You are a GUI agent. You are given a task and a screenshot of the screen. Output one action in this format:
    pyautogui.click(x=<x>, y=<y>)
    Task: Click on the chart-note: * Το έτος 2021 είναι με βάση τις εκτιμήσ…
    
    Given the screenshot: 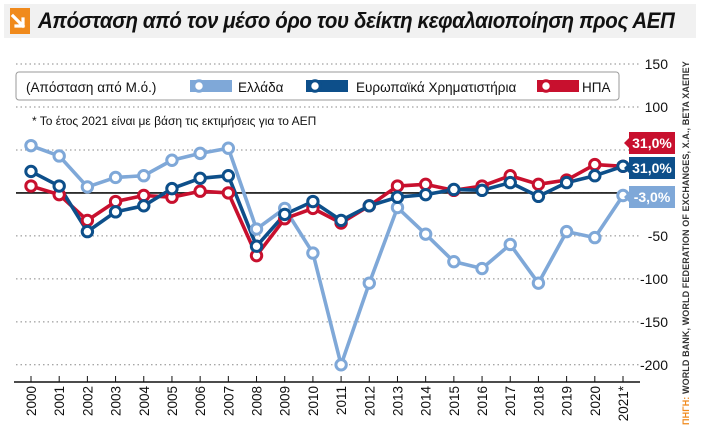 What is the action you would take?
    pyautogui.click(x=174, y=121)
    